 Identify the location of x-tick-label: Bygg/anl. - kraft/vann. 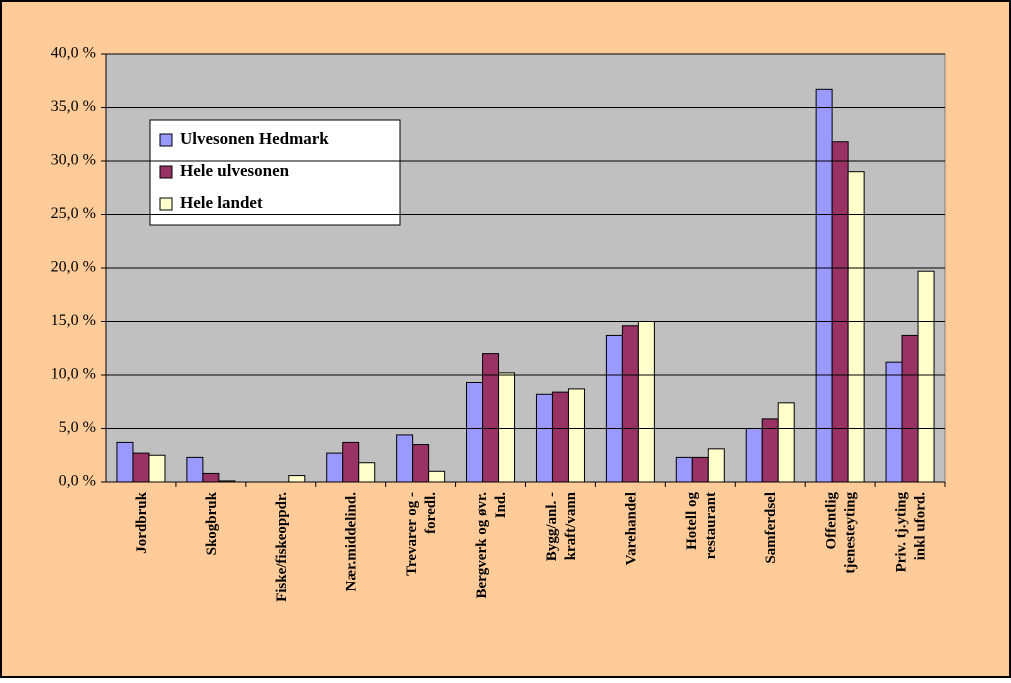
(561, 526).